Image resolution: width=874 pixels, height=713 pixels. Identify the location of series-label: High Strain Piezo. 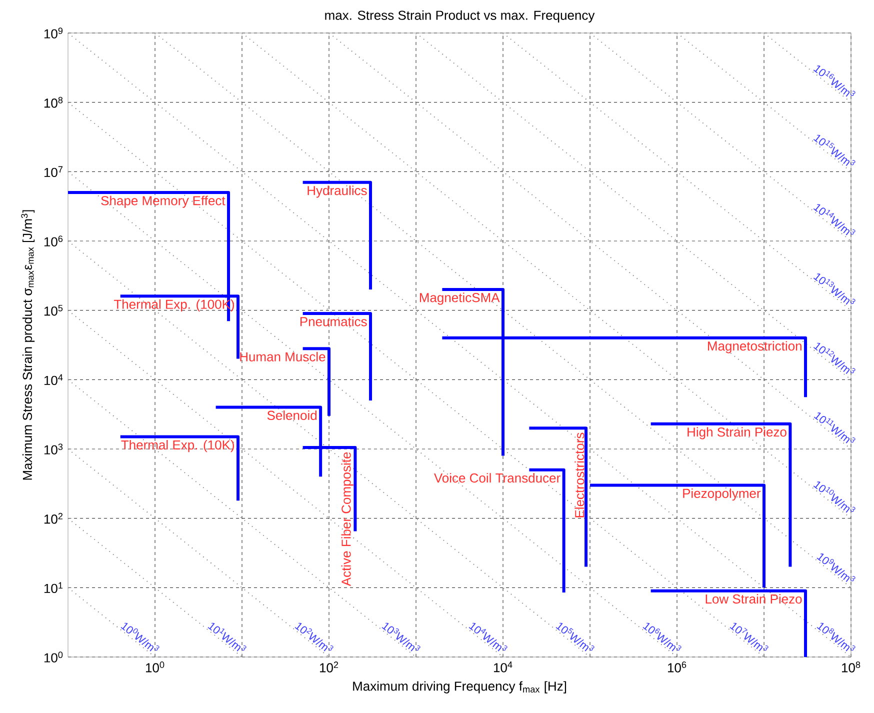
(737, 433).